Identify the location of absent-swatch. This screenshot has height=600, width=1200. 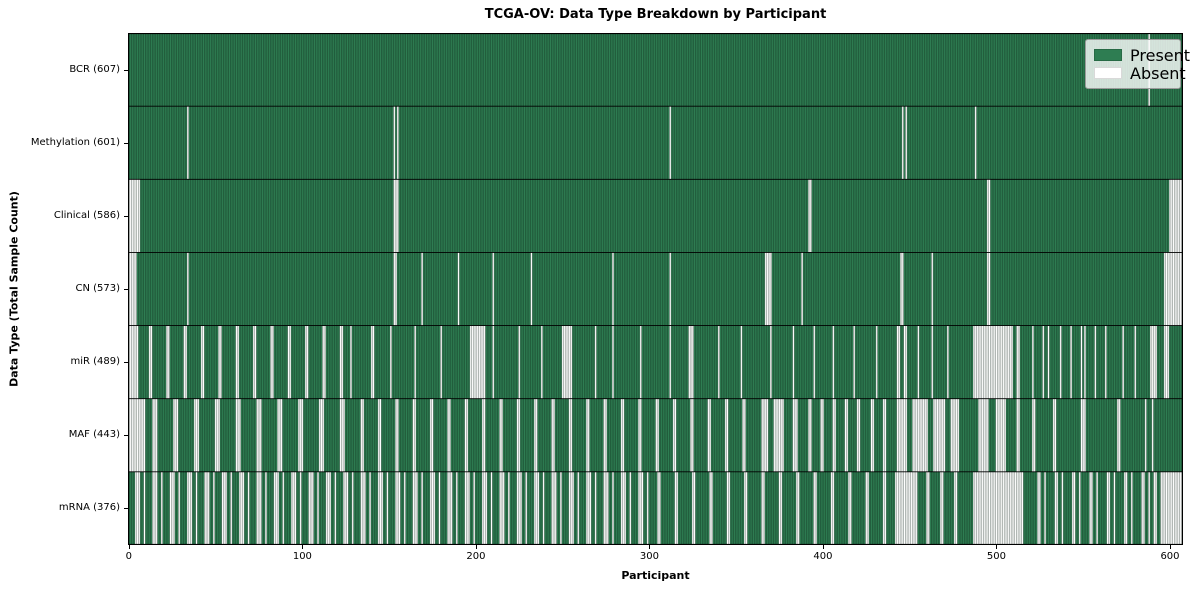
(1108, 73).